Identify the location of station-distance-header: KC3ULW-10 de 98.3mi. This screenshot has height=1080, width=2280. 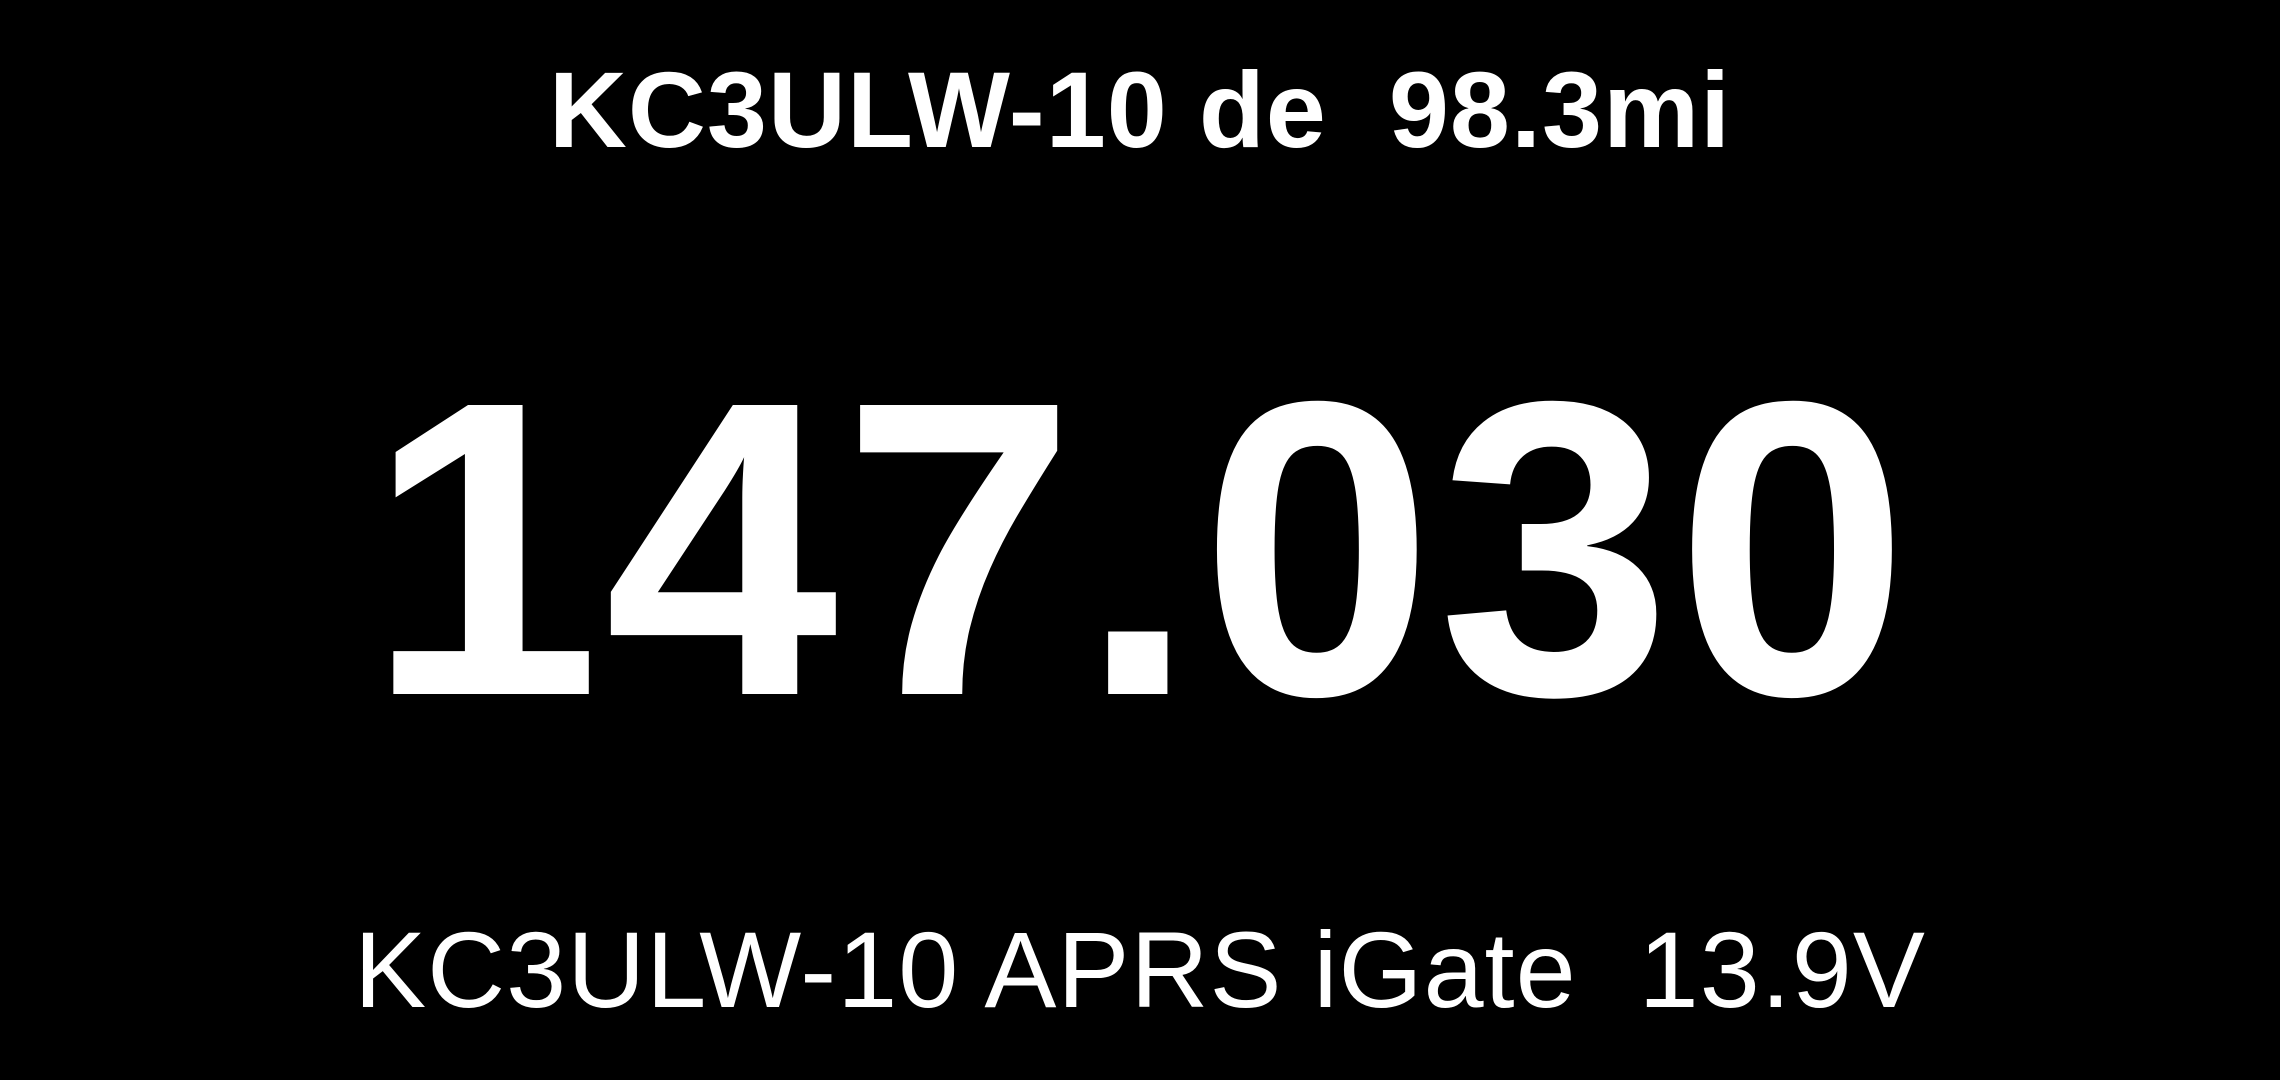
(1140, 109).